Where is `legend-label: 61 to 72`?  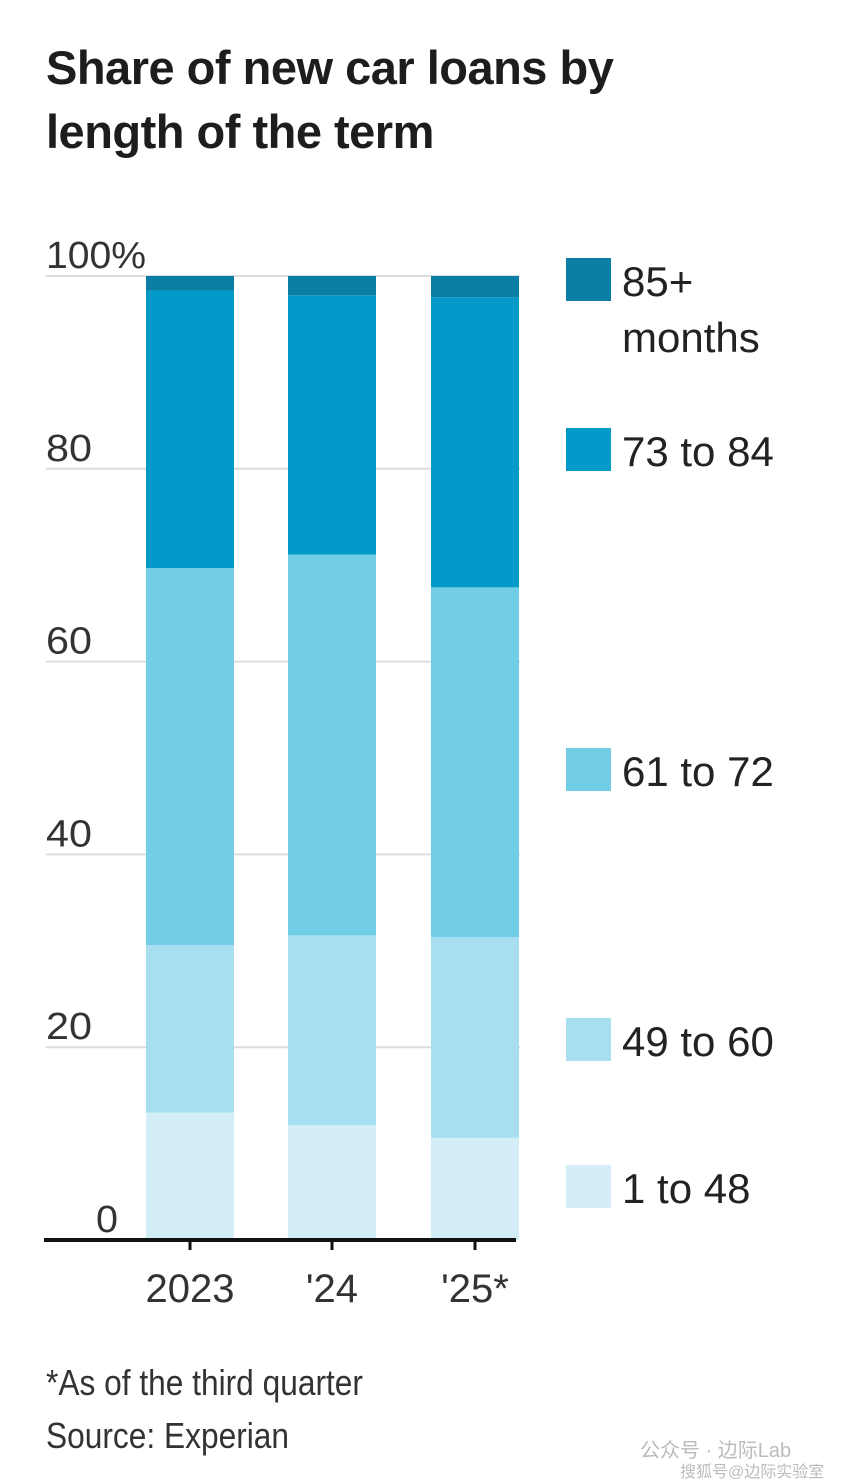
legend-label: 61 to 72 is located at coordinates (698, 771).